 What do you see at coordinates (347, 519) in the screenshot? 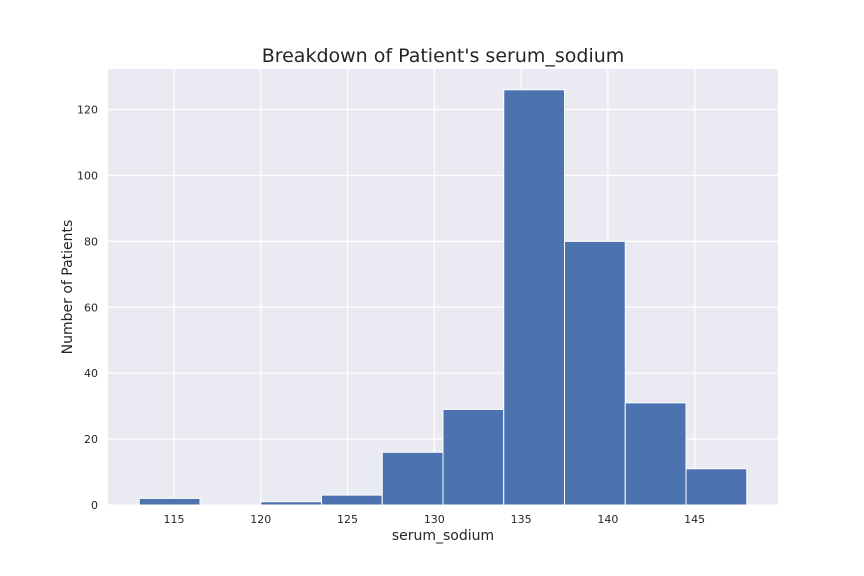
I see `x-tick-label: 125` at bounding box center [347, 519].